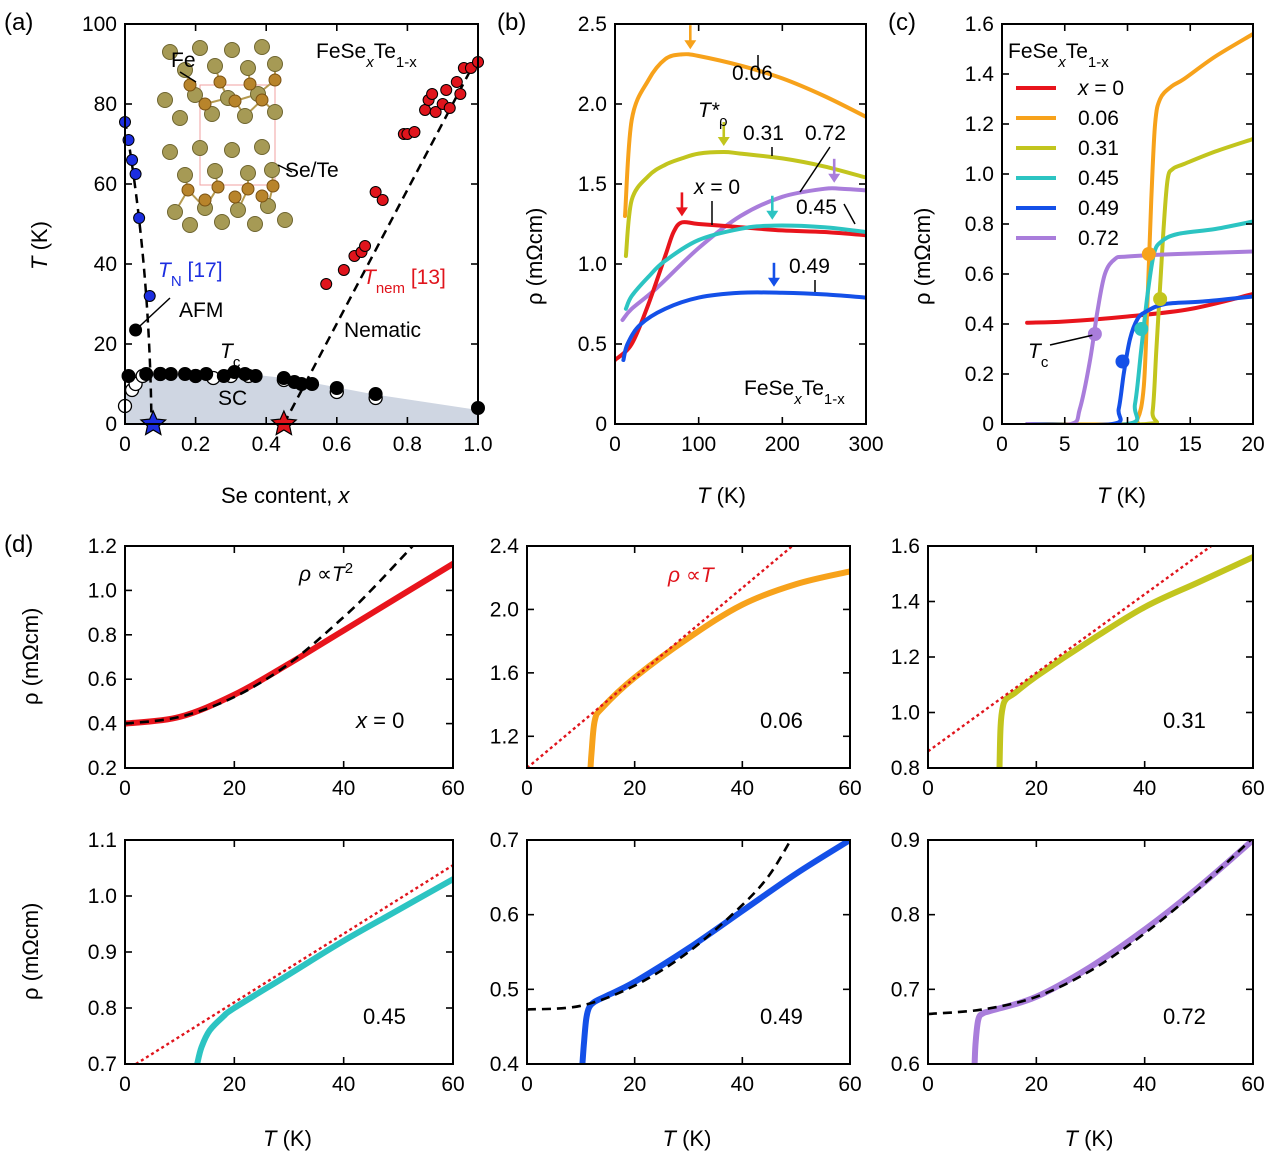  What do you see at coordinates (979, 174) in the screenshot?
I see `panel-c-ytick-label: 1.0` at bounding box center [979, 174].